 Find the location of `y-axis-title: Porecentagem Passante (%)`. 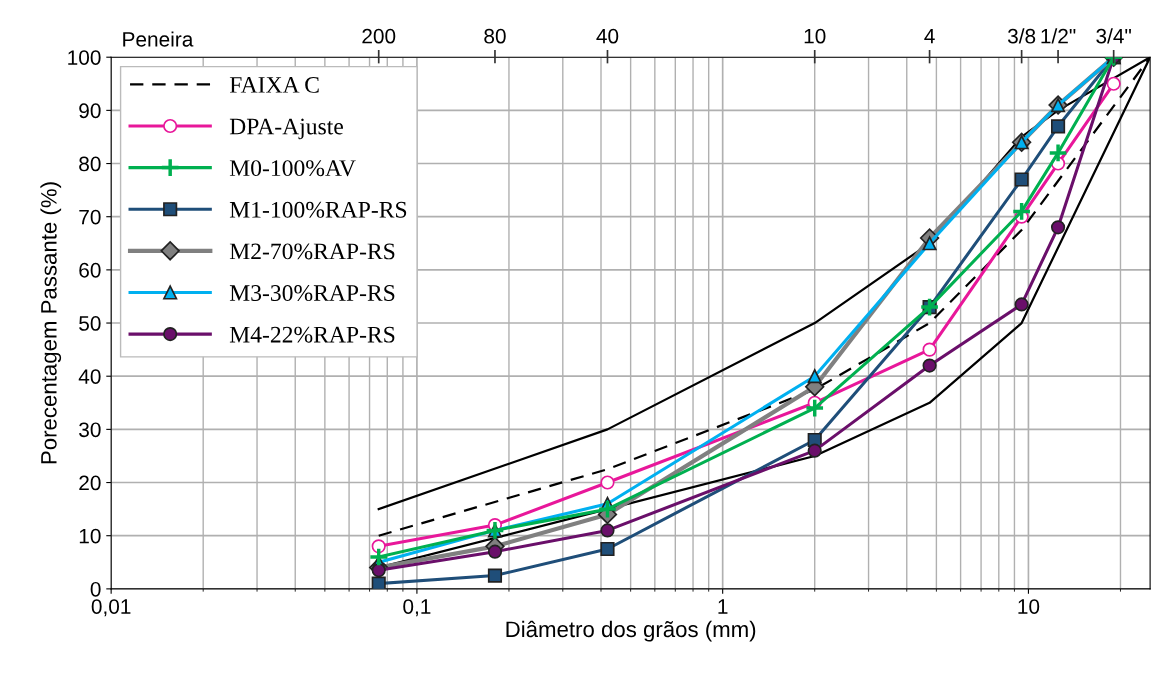

y-axis-title: Porecentagem Passante (%) is located at coordinates (51, 323).